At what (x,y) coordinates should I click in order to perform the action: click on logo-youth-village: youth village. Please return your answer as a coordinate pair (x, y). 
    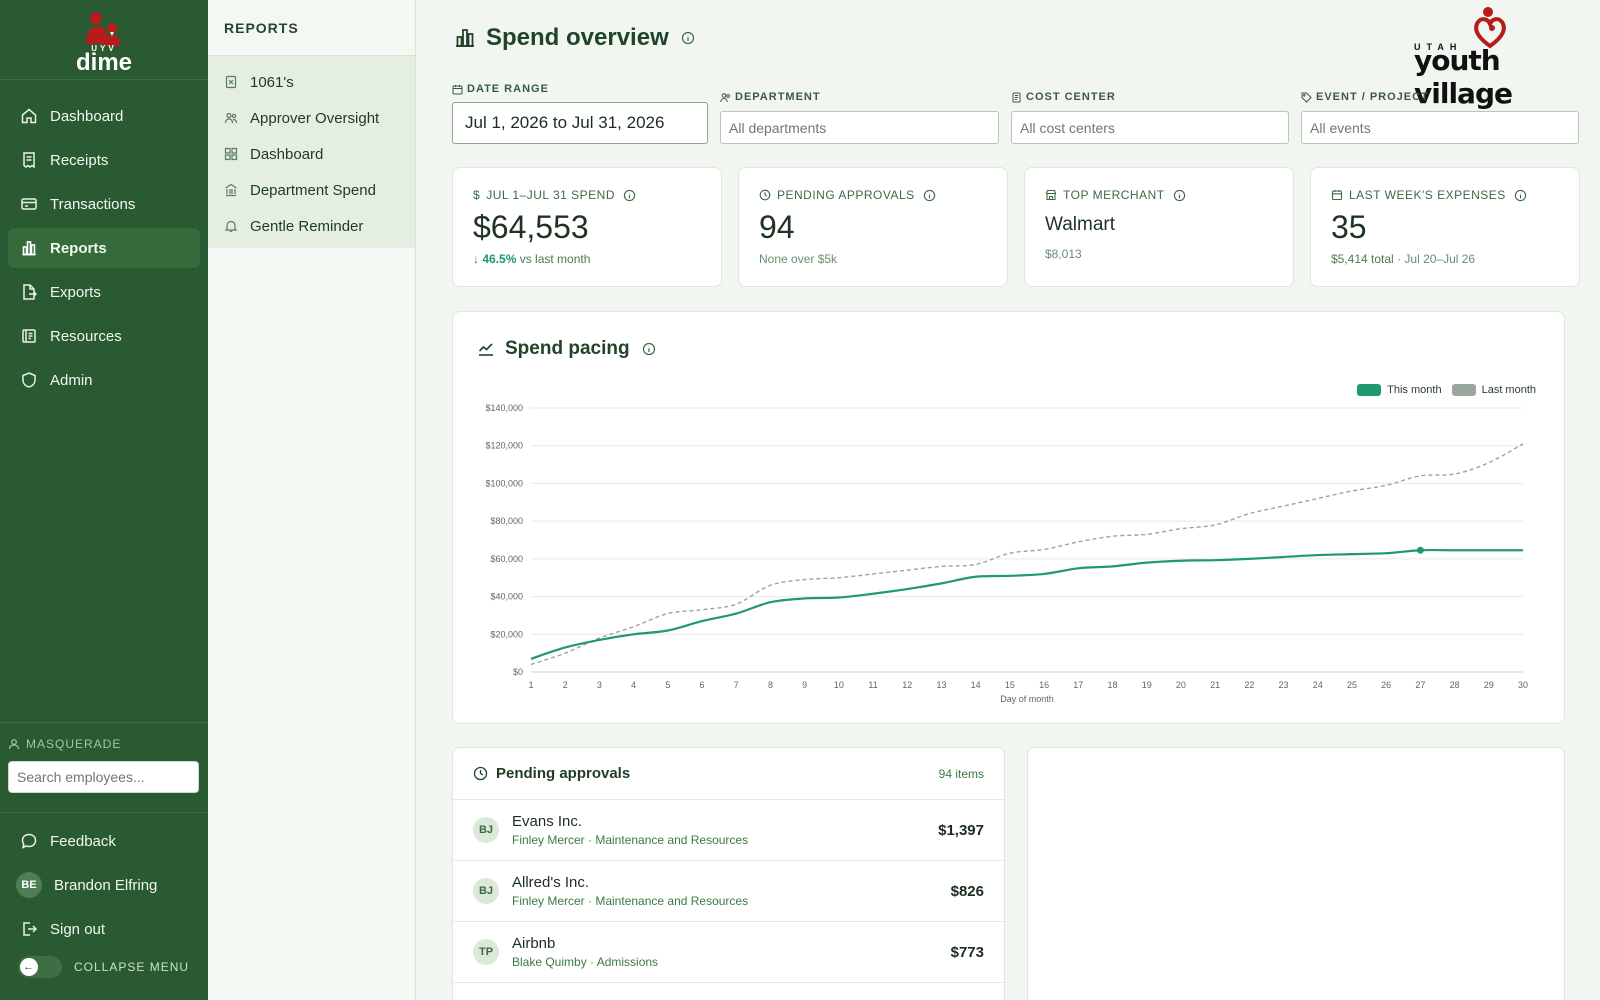
    Looking at the image, I should click on (1463, 77).